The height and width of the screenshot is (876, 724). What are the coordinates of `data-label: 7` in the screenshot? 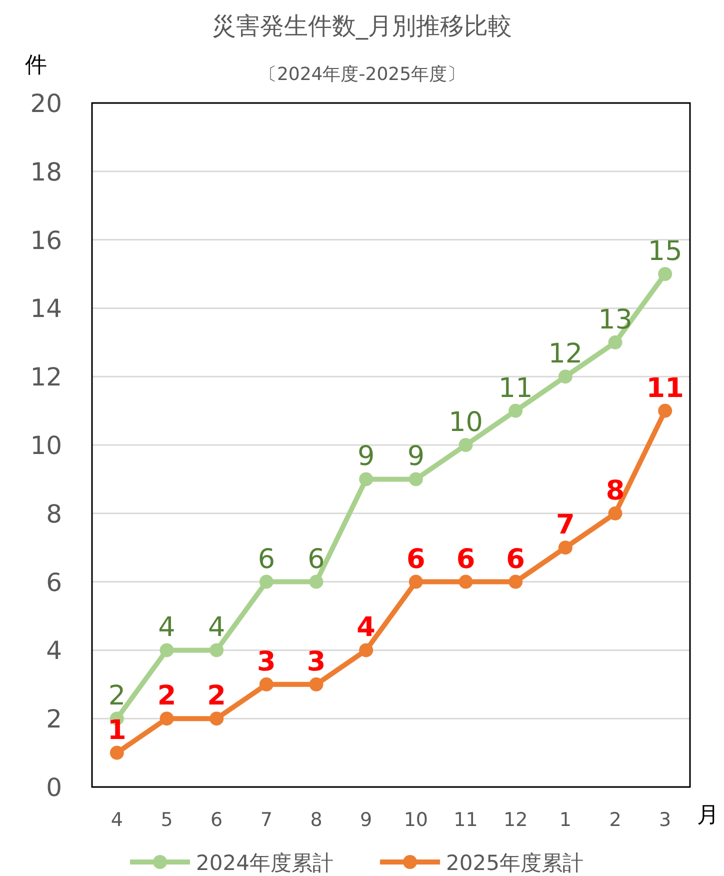 It's located at (565, 525).